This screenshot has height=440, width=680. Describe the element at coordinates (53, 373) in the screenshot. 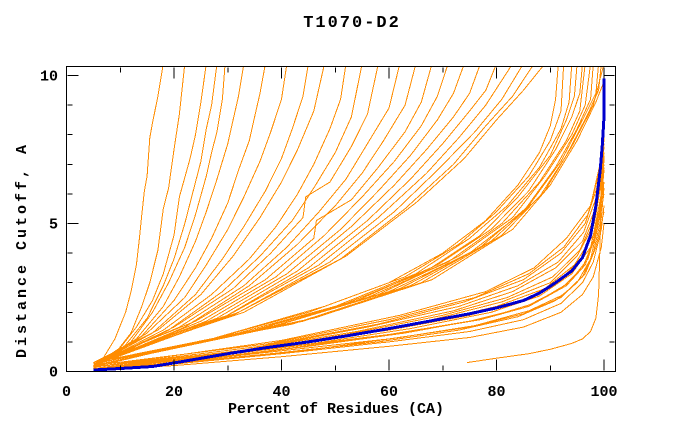

I see `y-tick-label: 0` at that location.